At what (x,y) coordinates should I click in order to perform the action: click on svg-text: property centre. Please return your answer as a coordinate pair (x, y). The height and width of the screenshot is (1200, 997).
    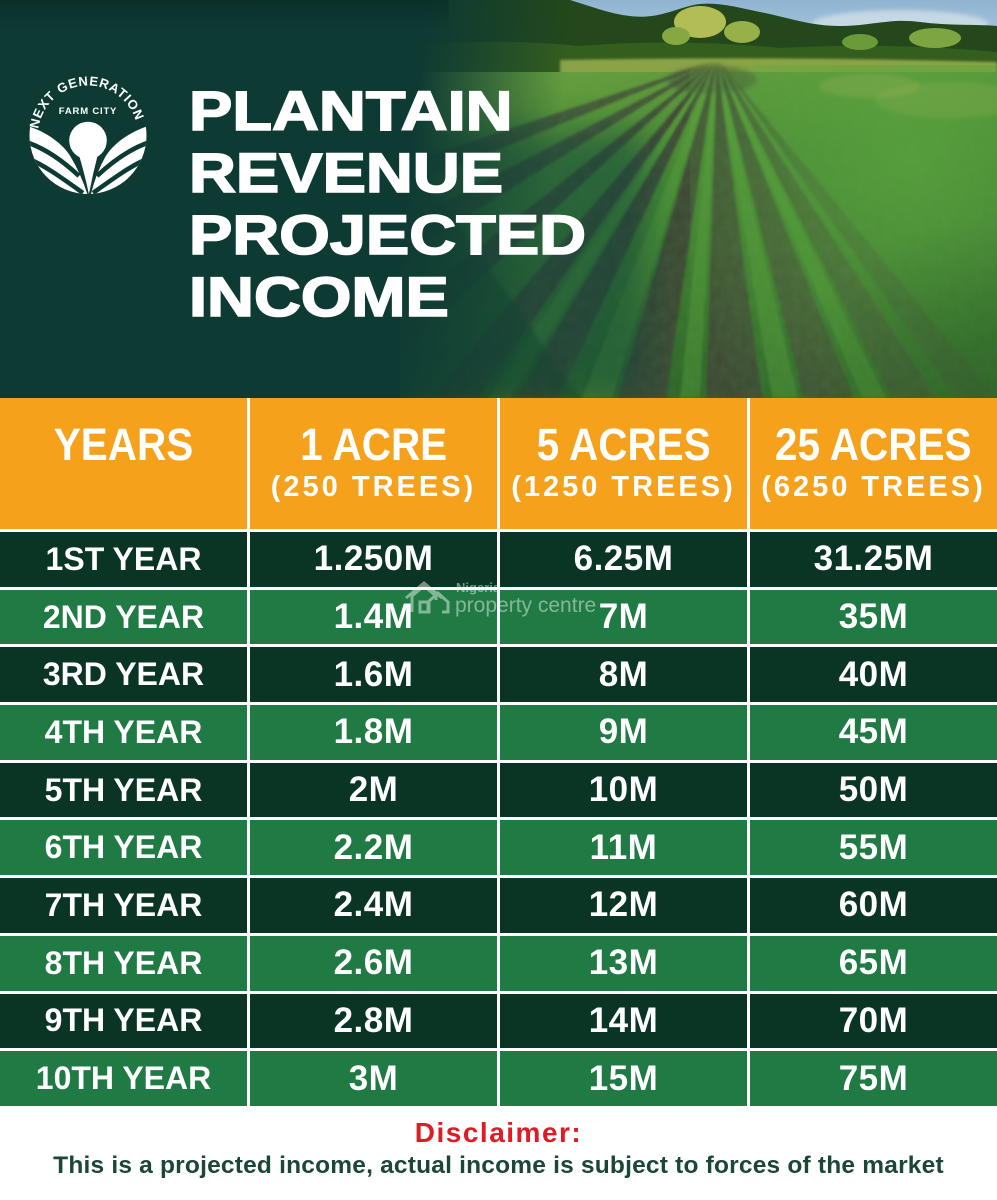
    Looking at the image, I should click on (525, 605).